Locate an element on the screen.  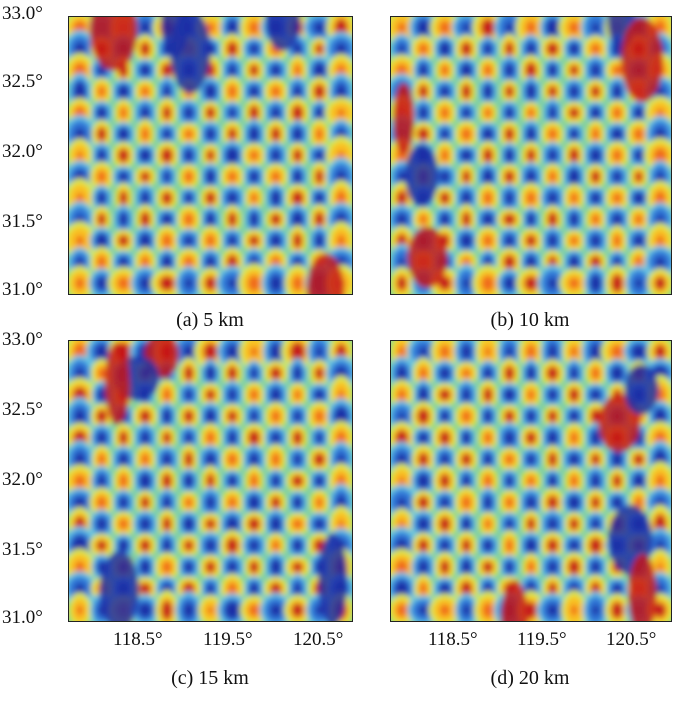
panel-d-caption: (d) 20 km is located at coordinates (530, 678).